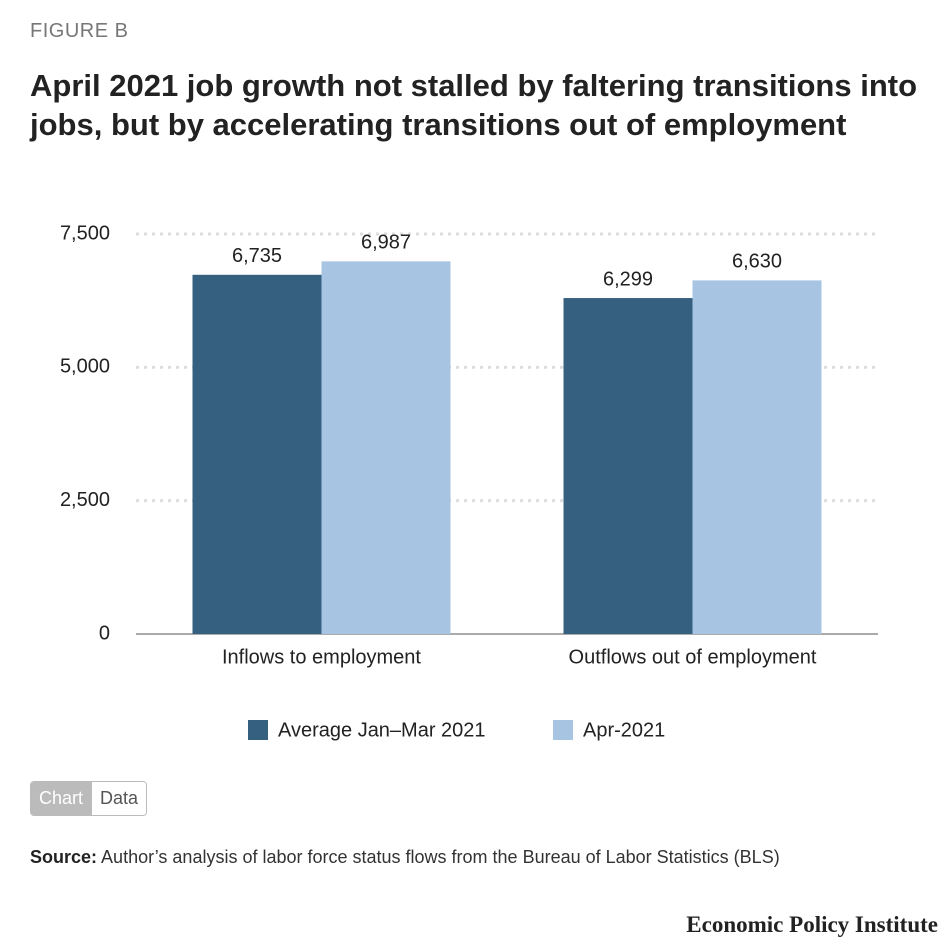 The height and width of the screenshot is (950, 950). Describe the element at coordinates (382, 730) in the screenshot. I see `legend-label: Average Jan–Mar 2021` at that location.